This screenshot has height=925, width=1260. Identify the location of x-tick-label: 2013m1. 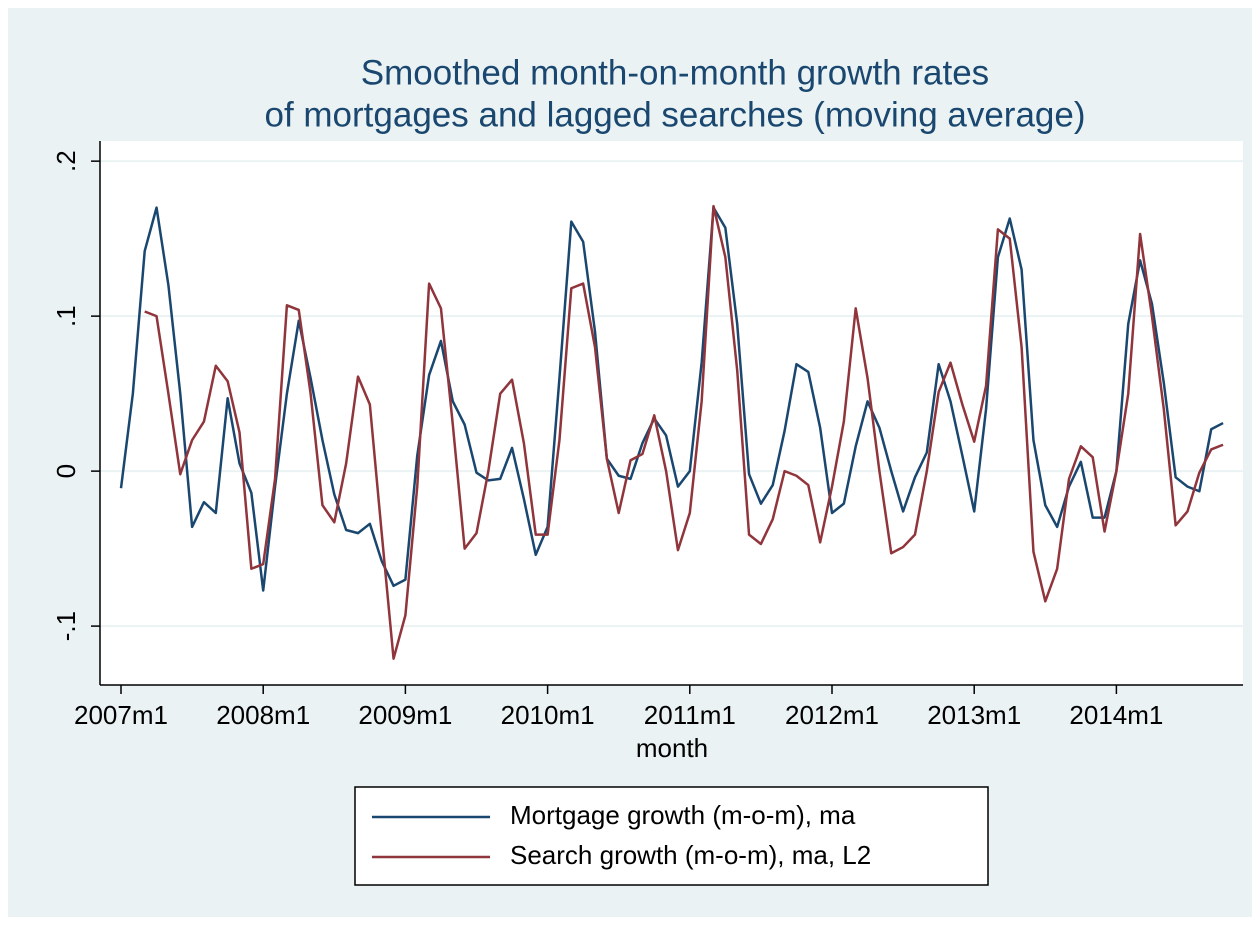
(974, 715).